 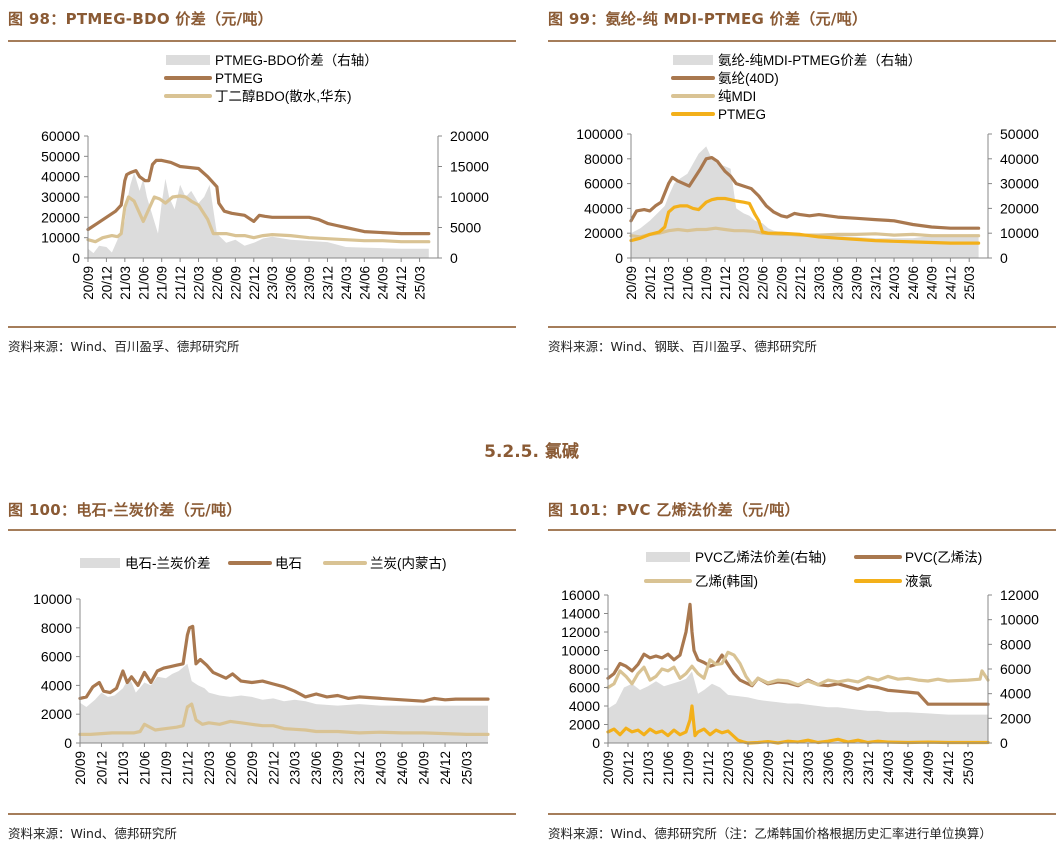 What do you see at coordinates (381, 768) in the screenshot?
I see `chart2-xtick-label: 24/03` at bounding box center [381, 768].